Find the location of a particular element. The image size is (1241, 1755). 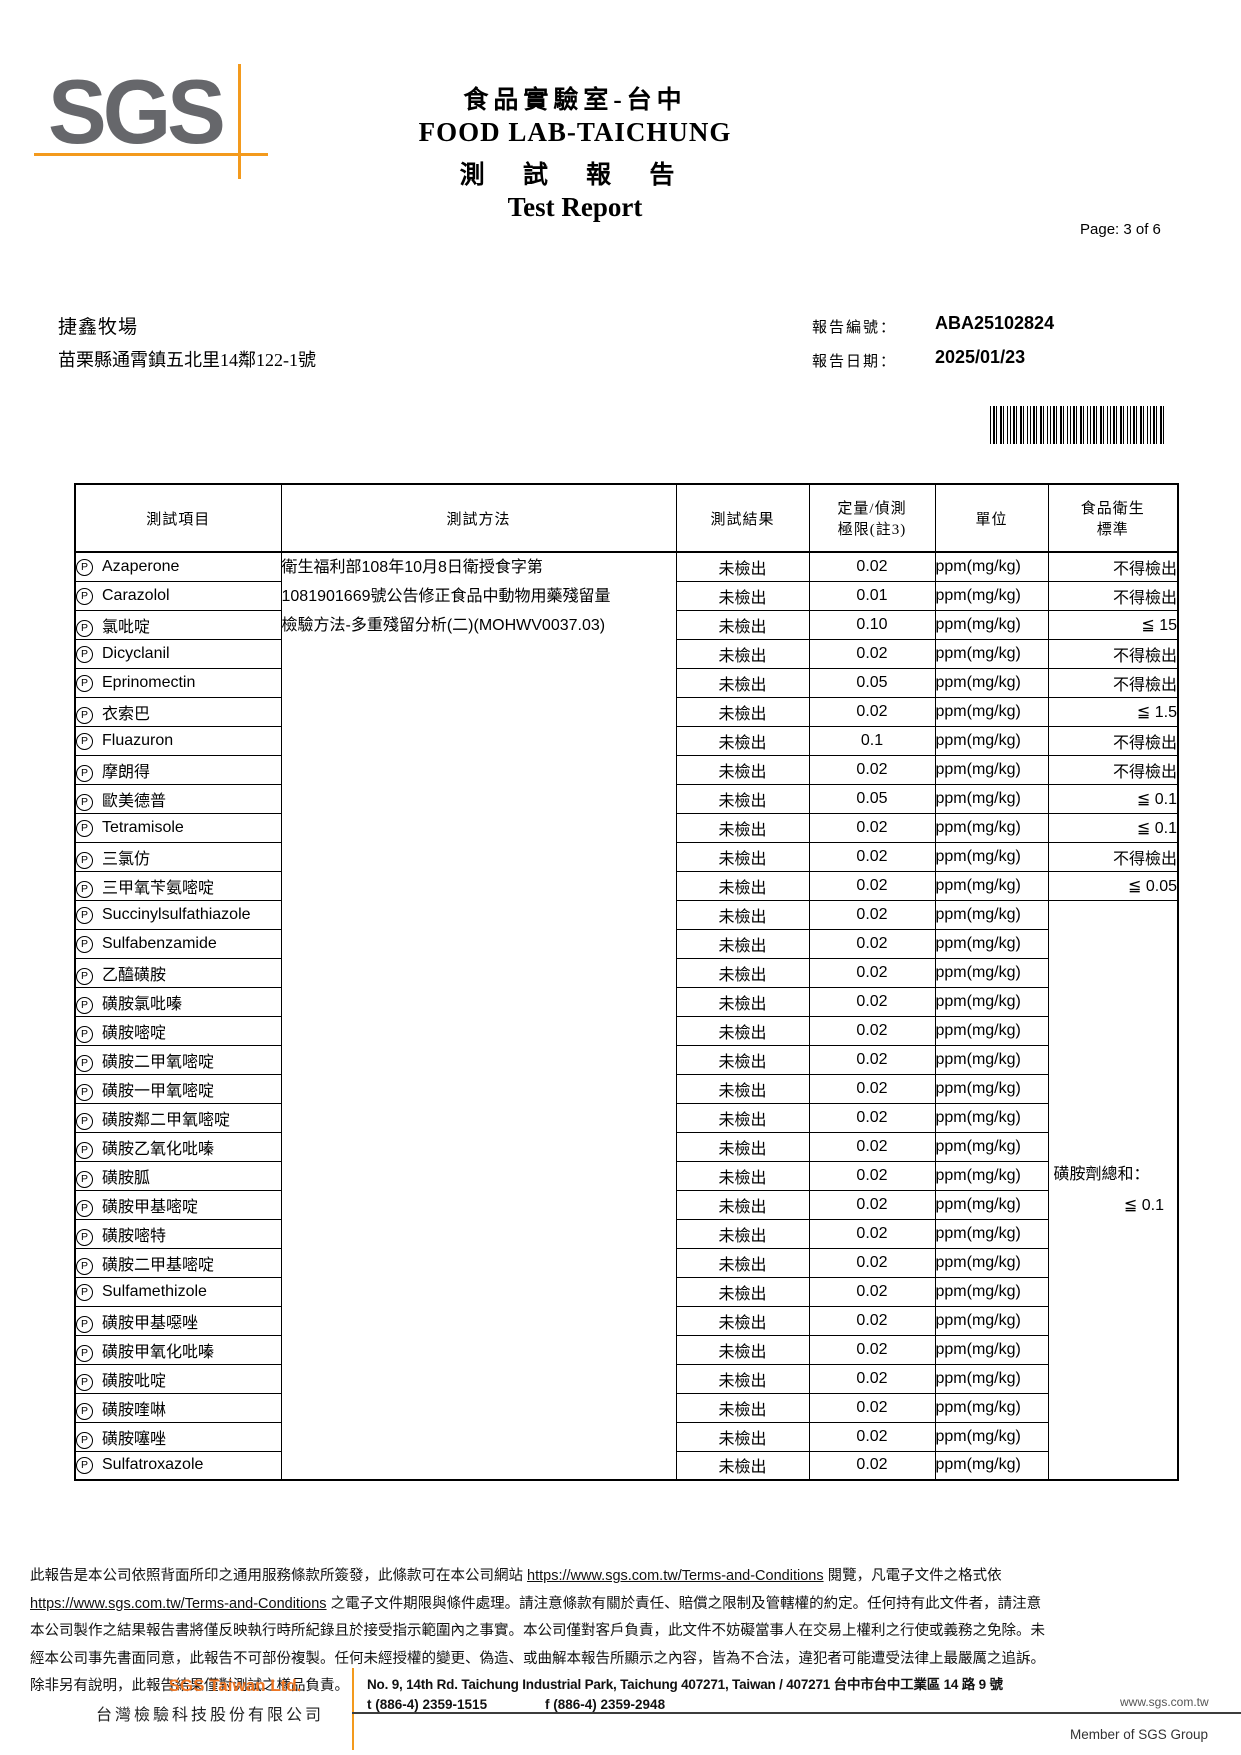

test-item-cell: P 磺胺喹啉 is located at coordinates (178, 1407).